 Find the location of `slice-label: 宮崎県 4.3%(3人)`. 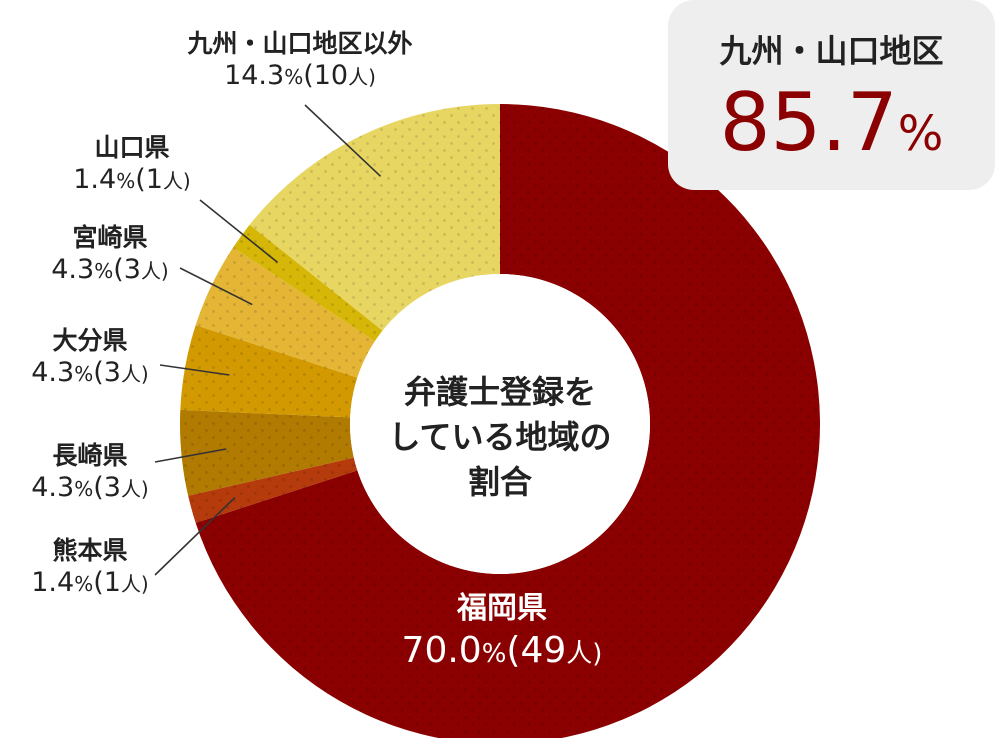

slice-label: 宮崎県 4.3%(3人) is located at coordinates (110, 254).